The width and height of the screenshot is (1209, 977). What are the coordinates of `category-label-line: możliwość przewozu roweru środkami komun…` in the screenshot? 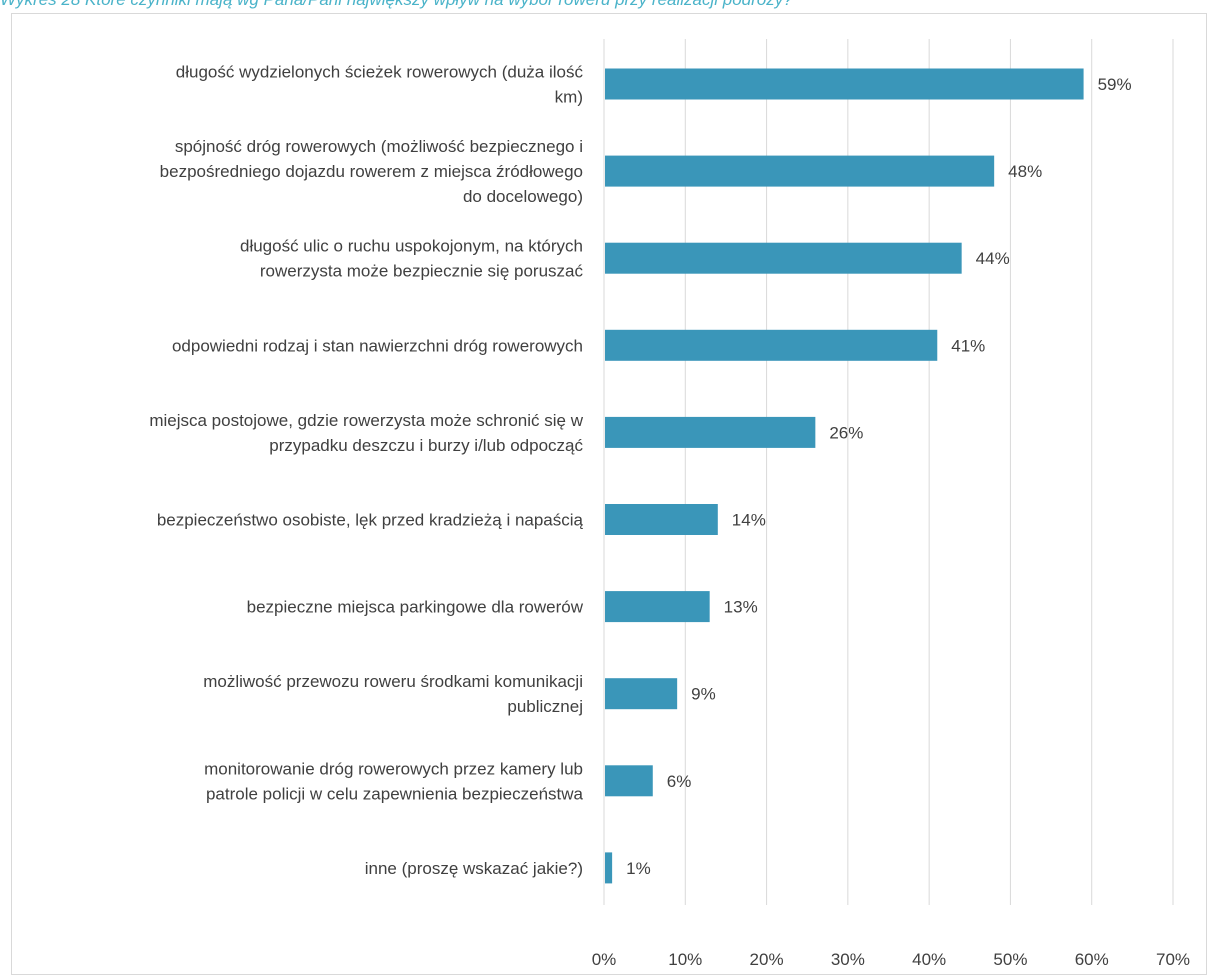 It's located at (393, 681).